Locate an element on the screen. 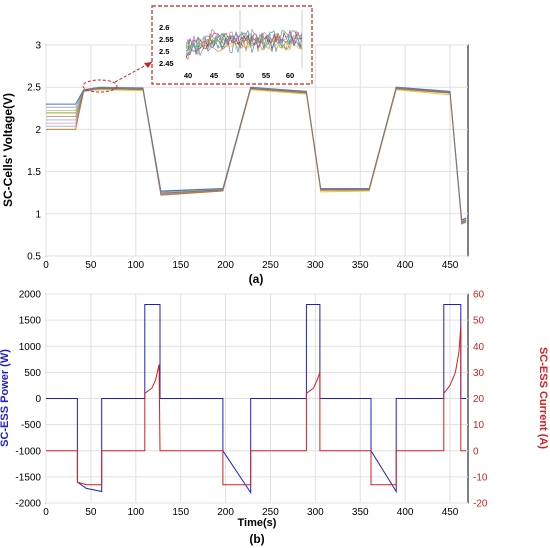  power-y-tick-label: 1000 is located at coordinates (30, 347).